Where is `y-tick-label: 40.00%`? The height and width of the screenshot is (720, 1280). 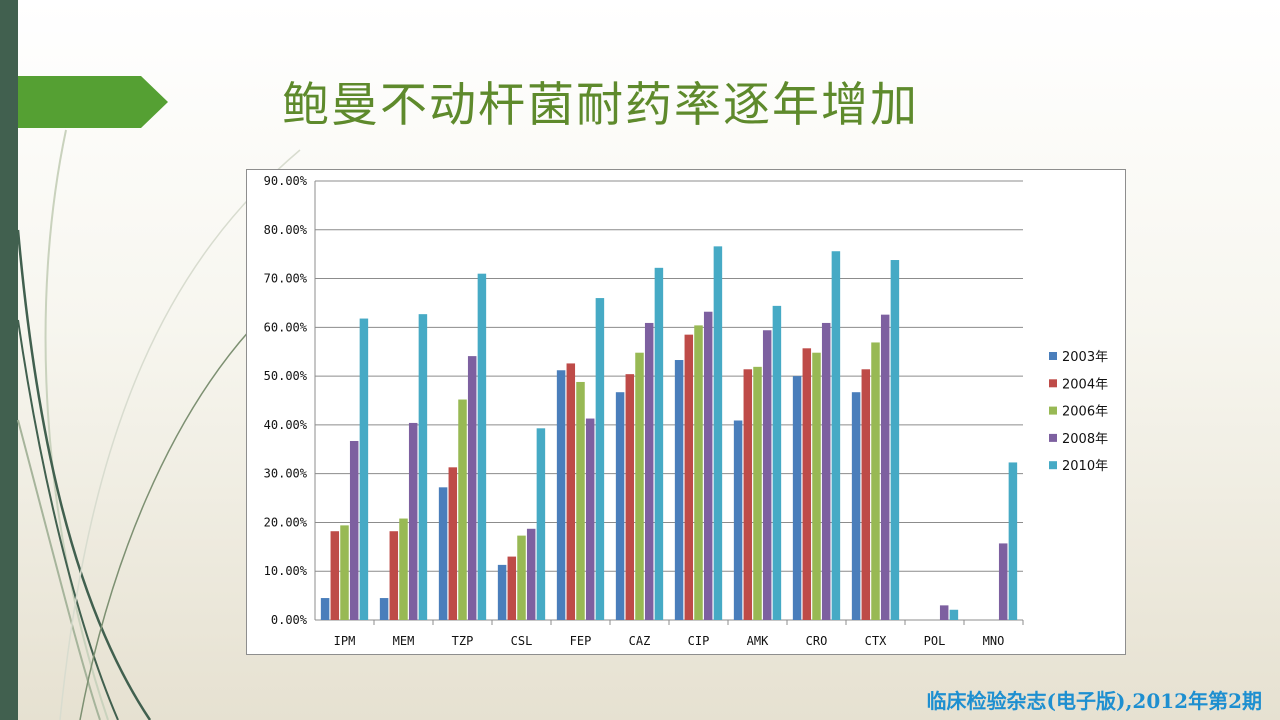 y-tick-label: 40.00% is located at coordinates (286, 425).